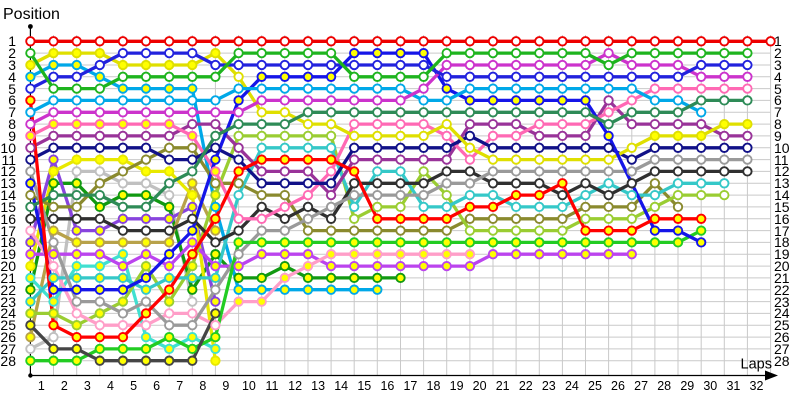 This screenshot has width=800, height=405. I want to click on svg-text: 30, so click(710, 386).